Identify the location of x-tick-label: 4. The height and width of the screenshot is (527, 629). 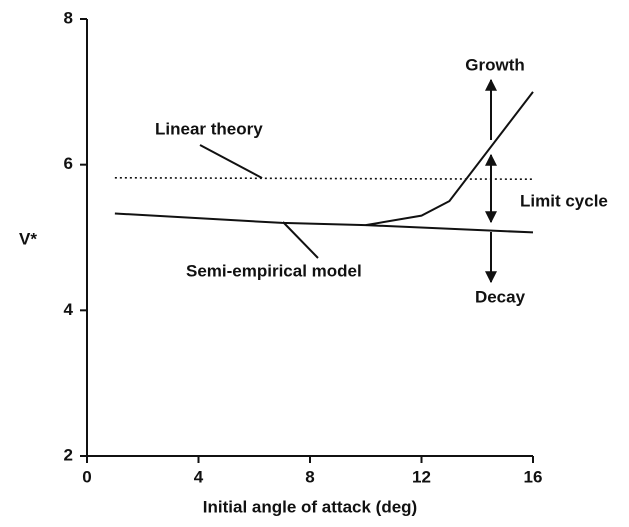
(199, 476).